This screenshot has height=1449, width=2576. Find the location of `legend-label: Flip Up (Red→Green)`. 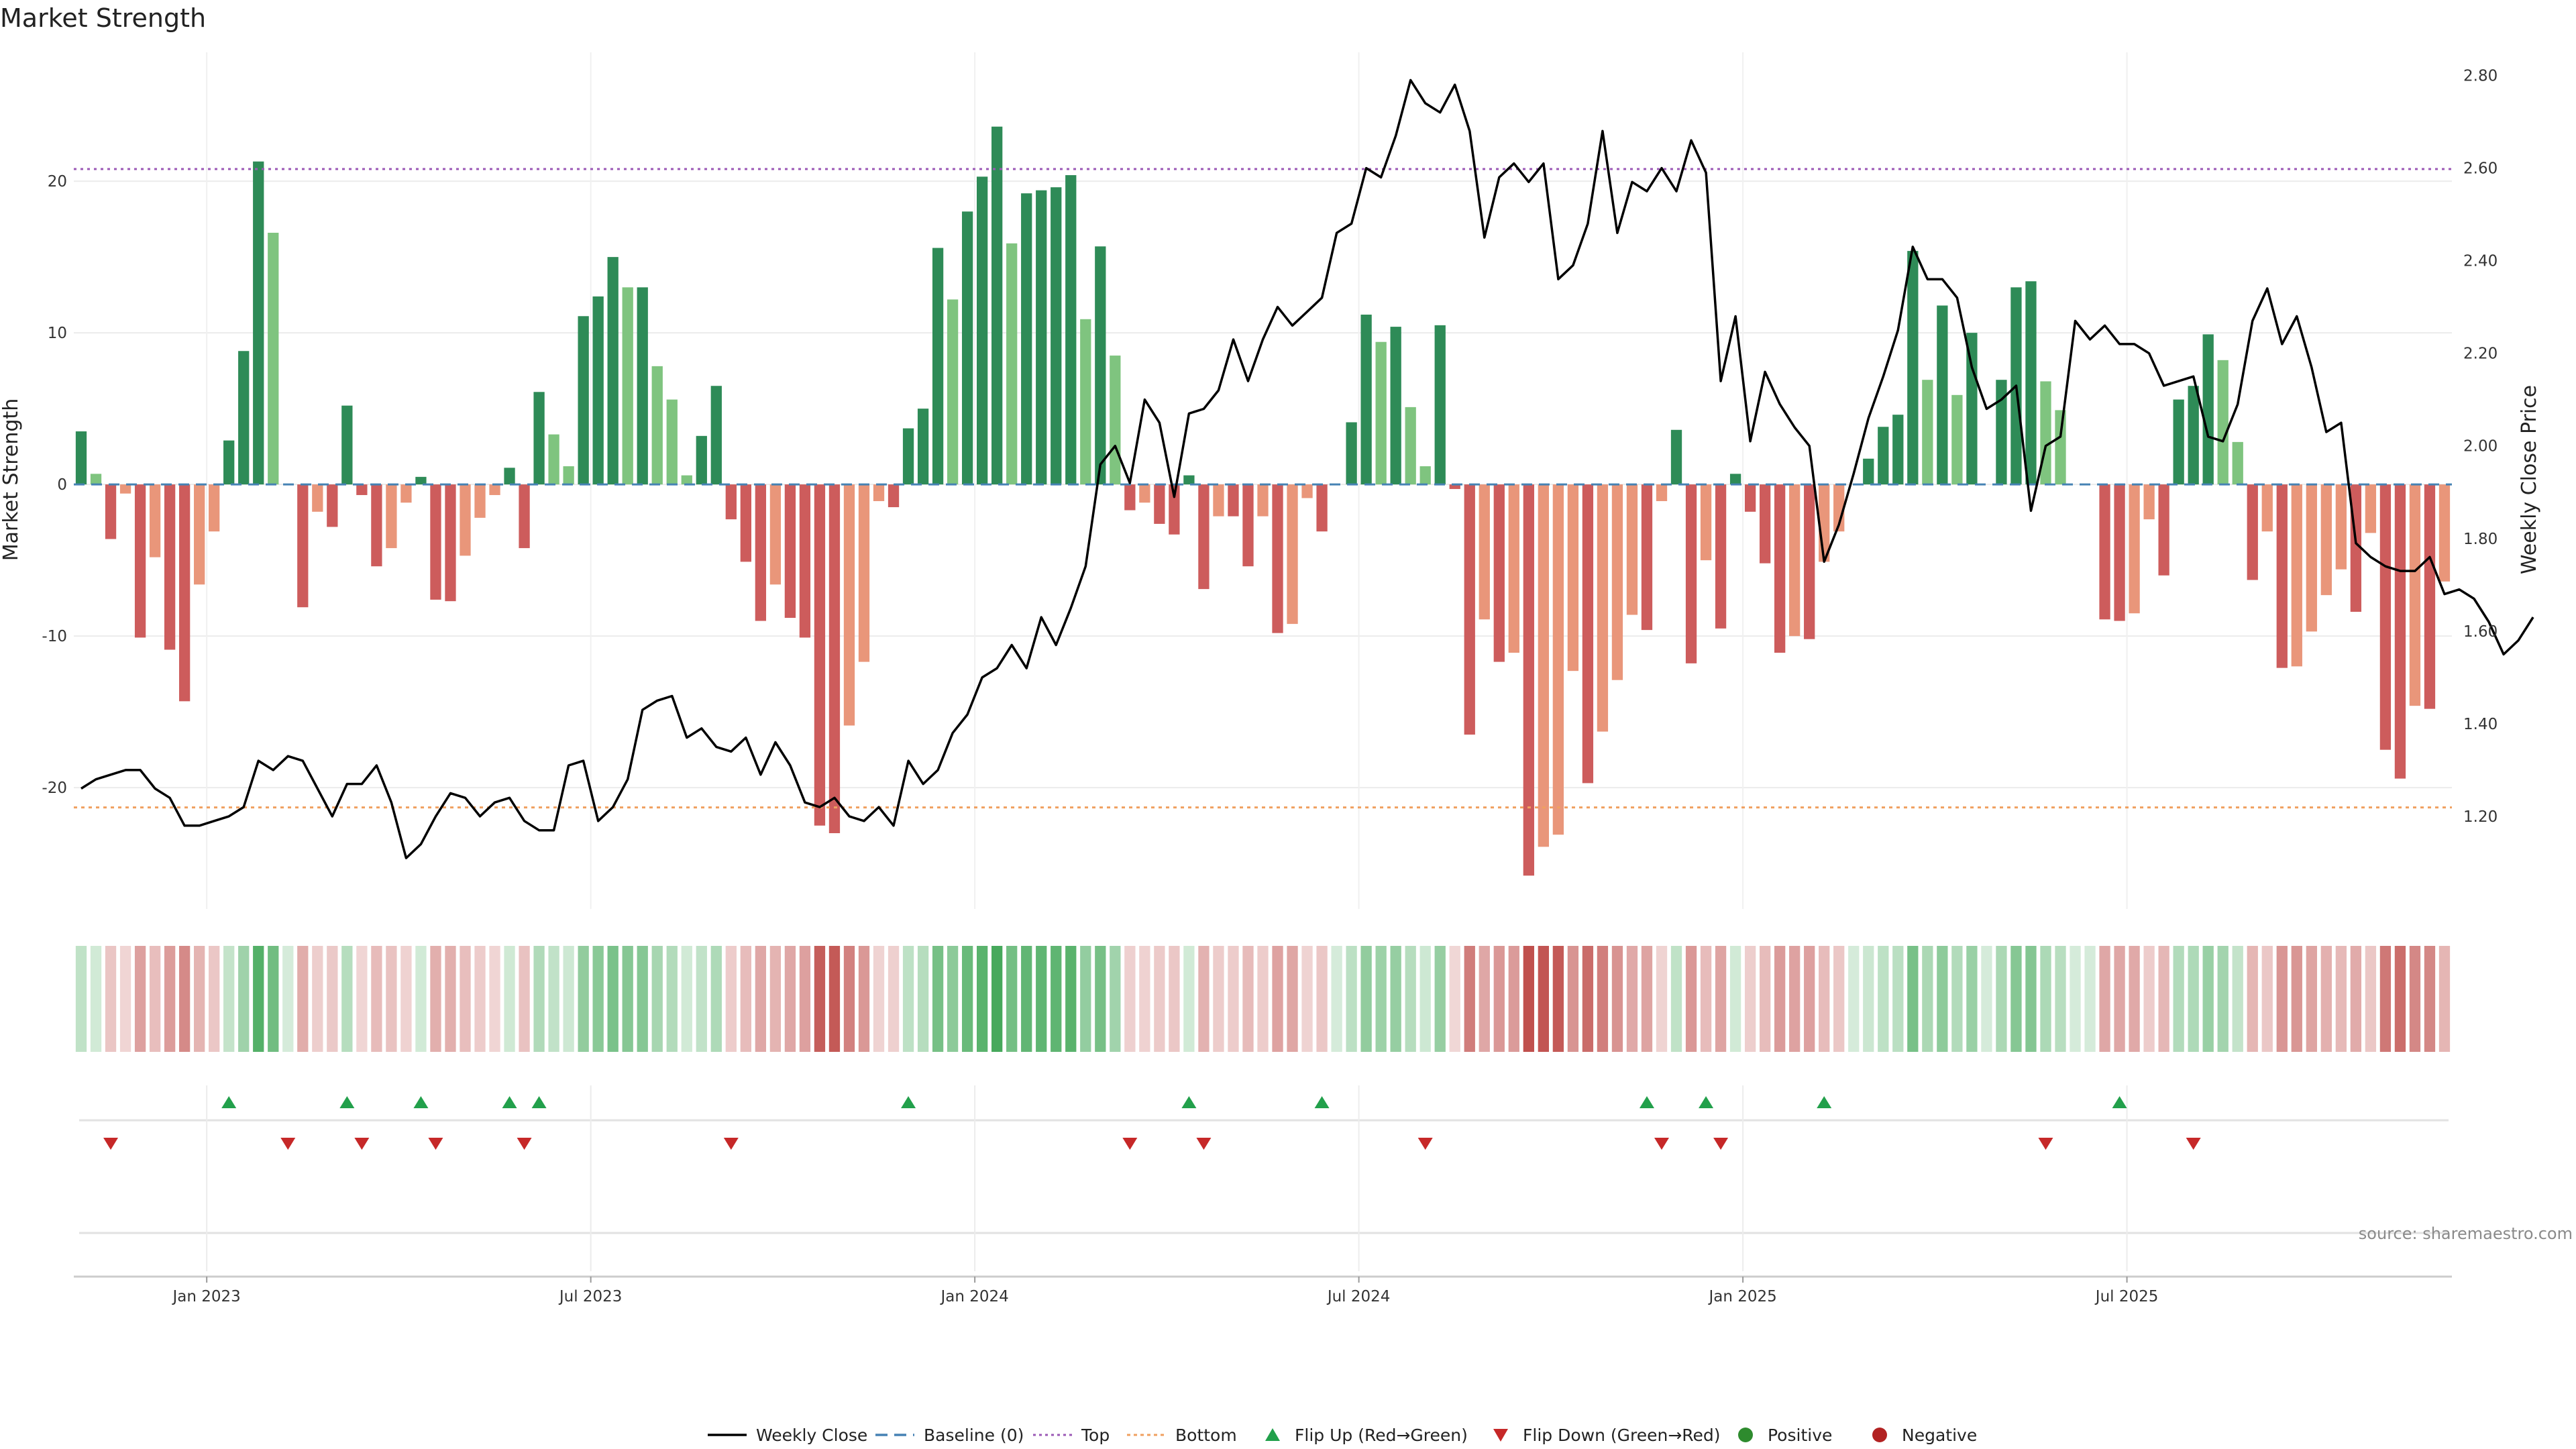

legend-label: Flip Up (Red→Green) is located at coordinates (1381, 1435).